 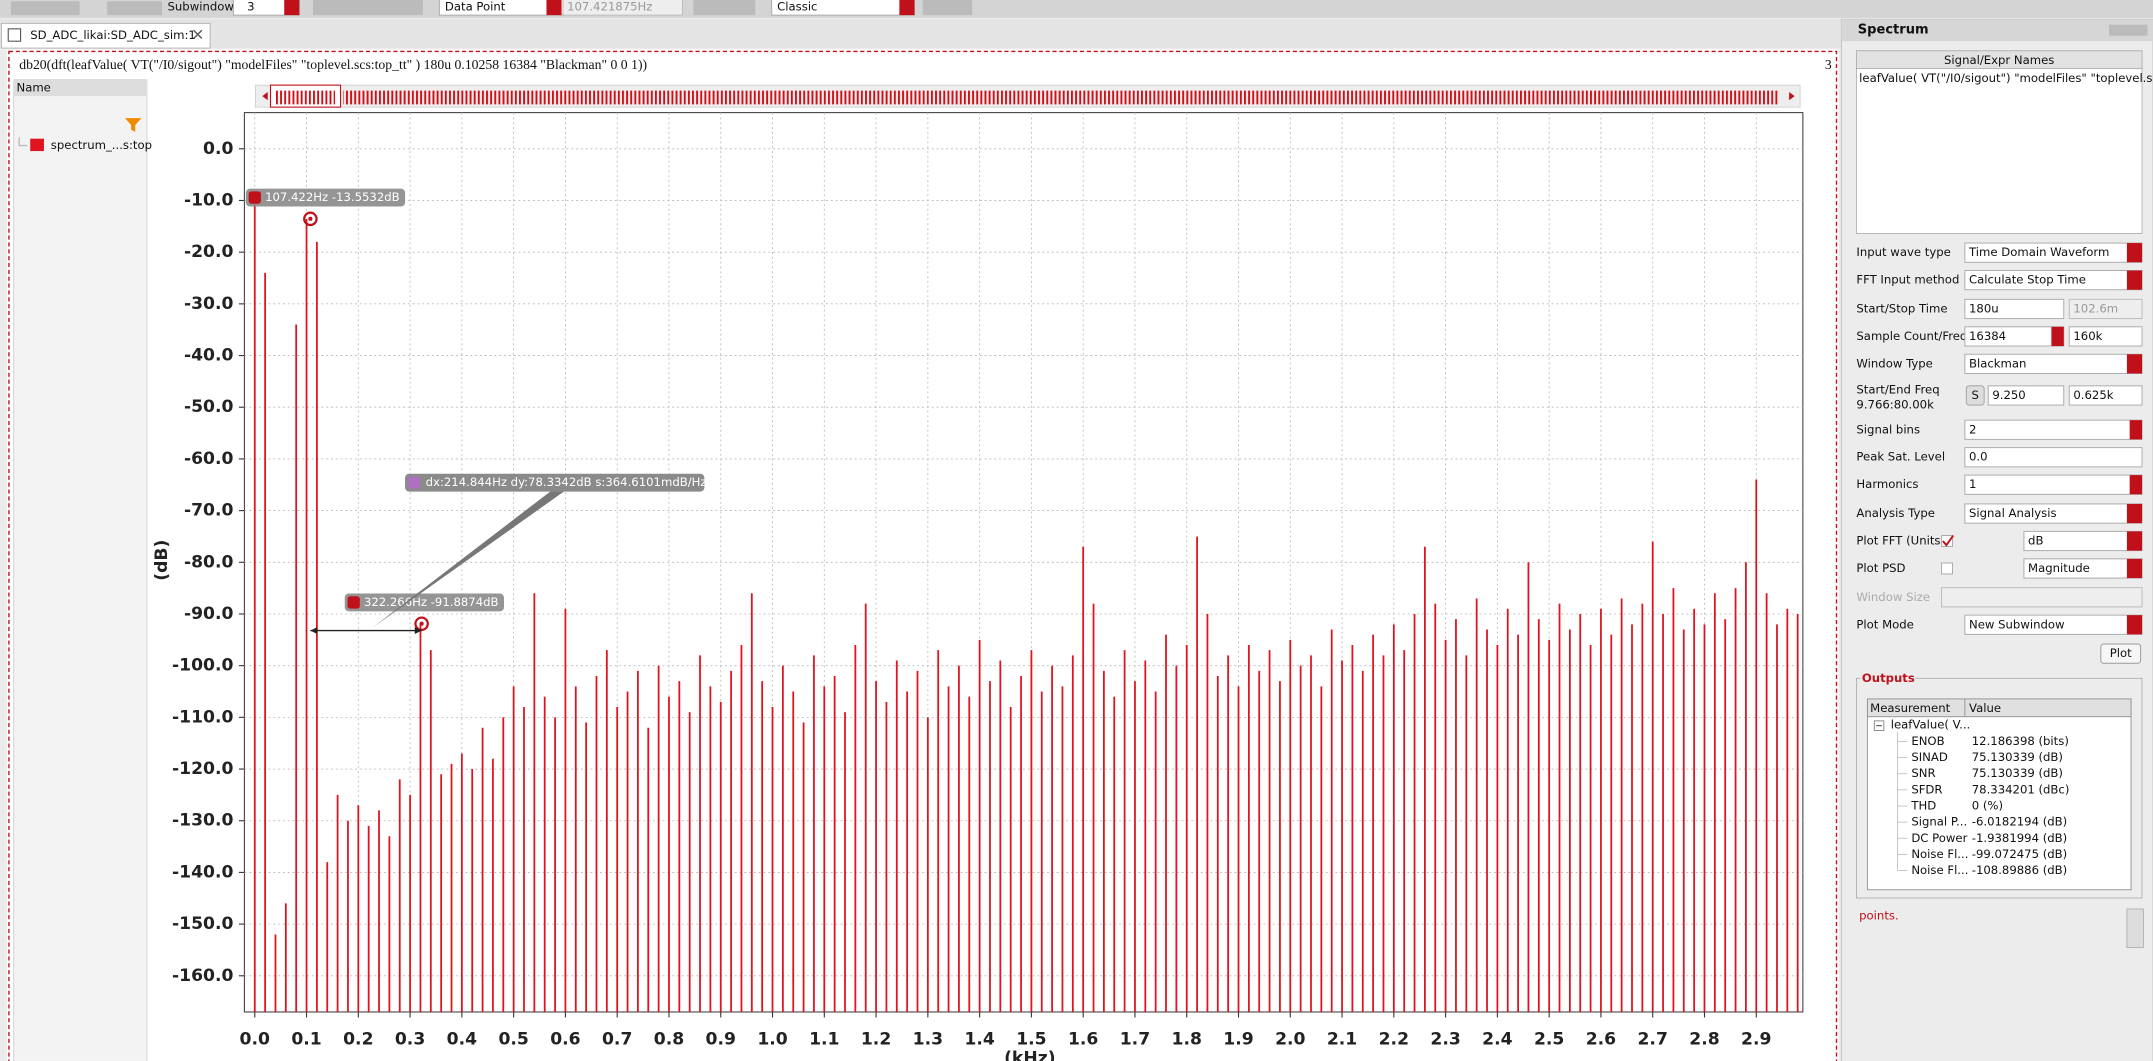 What do you see at coordinates (1497, 1039) in the screenshot?
I see `x-tick-label: 2.4` at bounding box center [1497, 1039].